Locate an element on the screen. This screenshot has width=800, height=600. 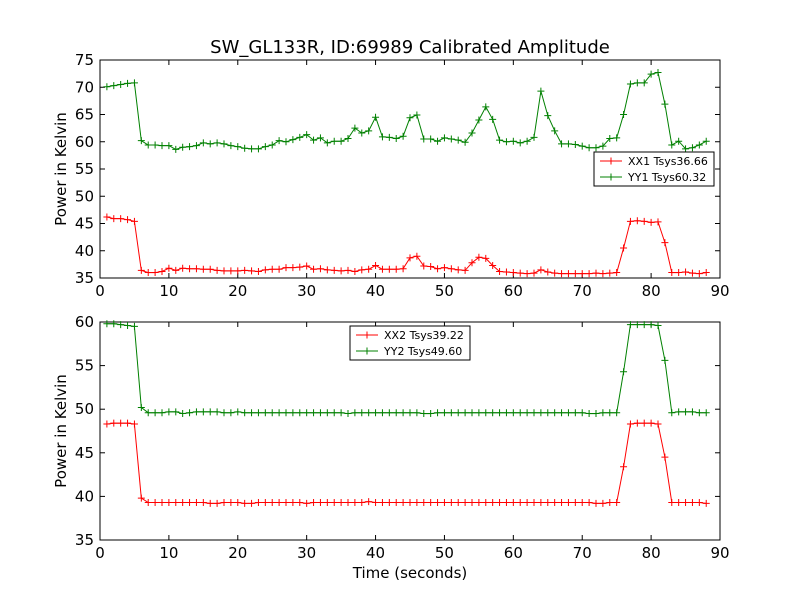
x-tick-label: 70 is located at coordinates (582, 291).